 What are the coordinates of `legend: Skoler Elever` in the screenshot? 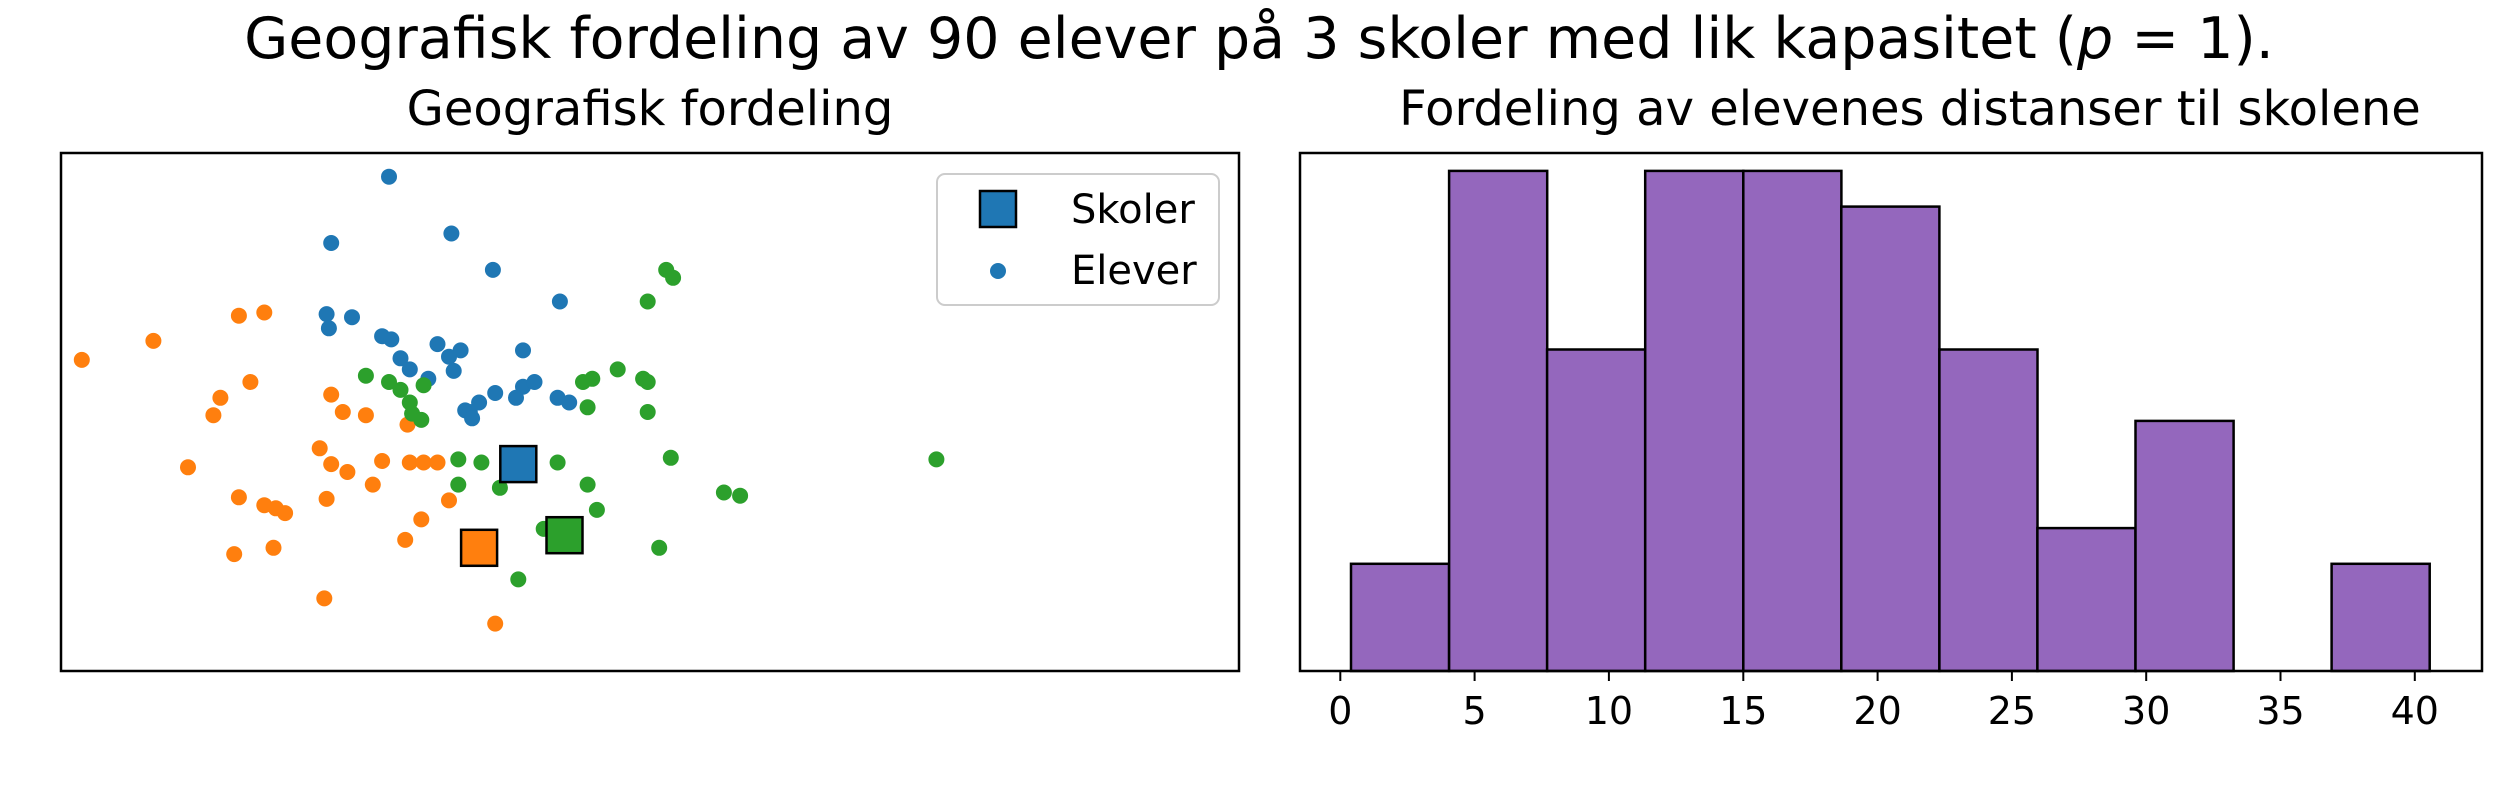 It's located at (1078, 239).